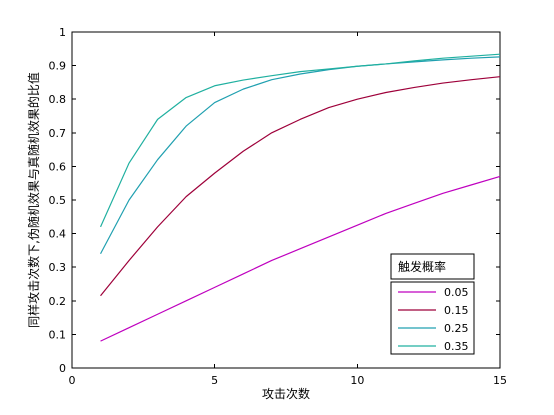 The height and width of the screenshot is (415, 554). Describe the element at coordinates (456, 346) in the screenshot. I see `legend-label: 0.35` at that location.